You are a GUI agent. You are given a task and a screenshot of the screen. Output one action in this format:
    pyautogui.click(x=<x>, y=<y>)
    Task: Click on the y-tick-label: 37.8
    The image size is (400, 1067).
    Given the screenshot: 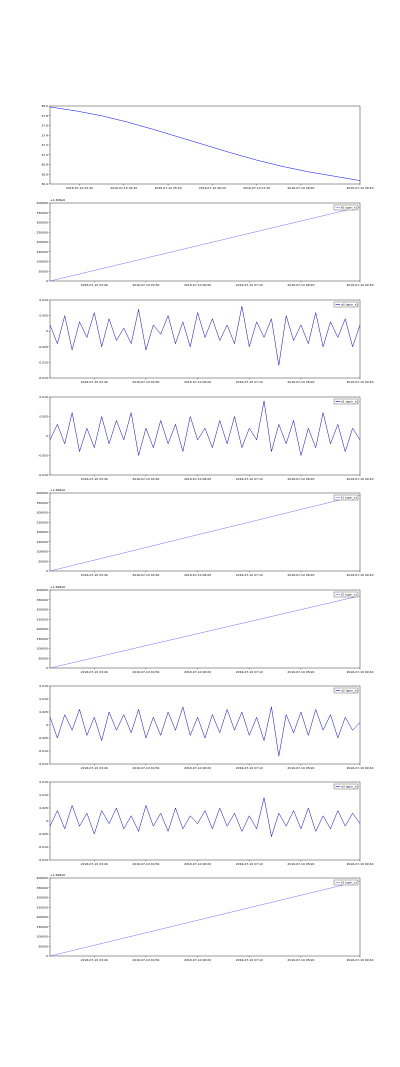 What is the action you would take?
    pyautogui.click(x=44, y=116)
    